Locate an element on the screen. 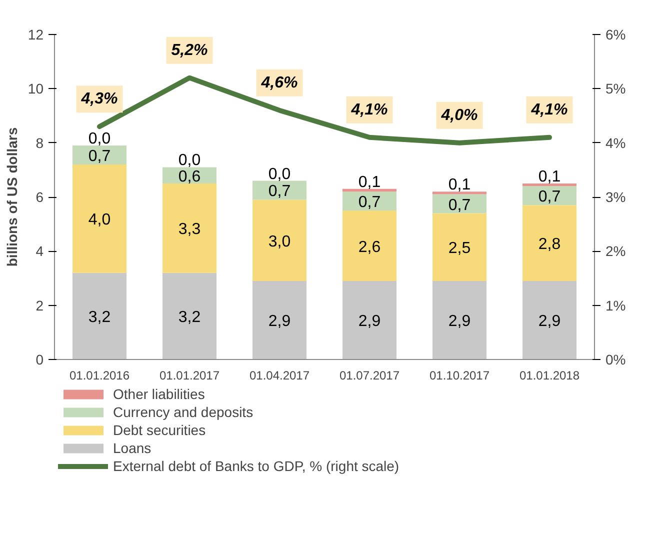 This screenshot has height=553, width=672. y2-tick-label: 6% is located at coordinates (616, 34).